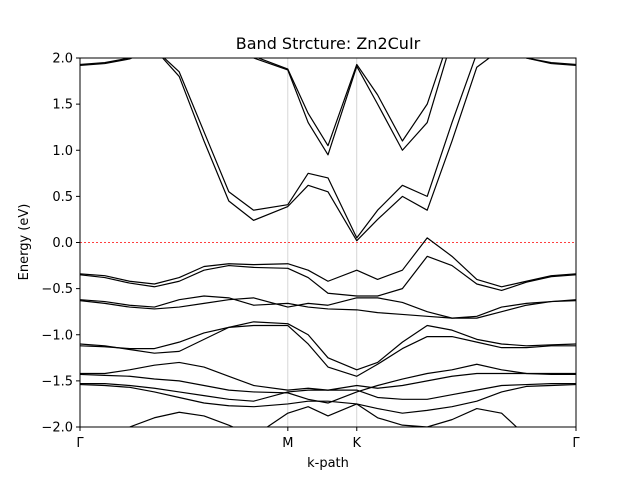  What do you see at coordinates (57, 428) in the screenshot?
I see `y-tick-label: −2.0` at bounding box center [57, 428].